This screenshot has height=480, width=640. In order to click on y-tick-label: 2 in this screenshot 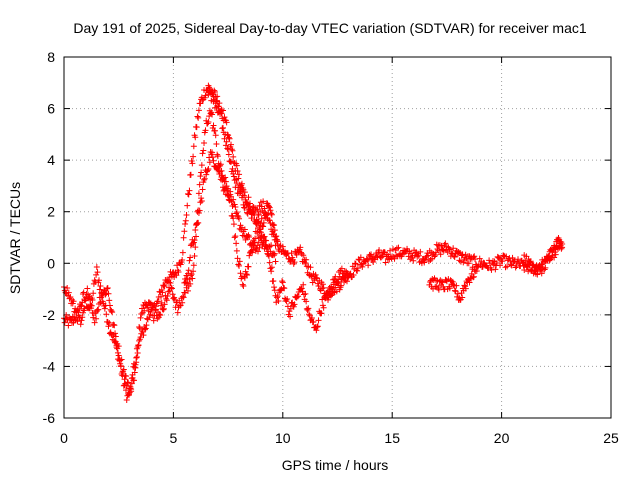, I will do `click(51, 212)`.